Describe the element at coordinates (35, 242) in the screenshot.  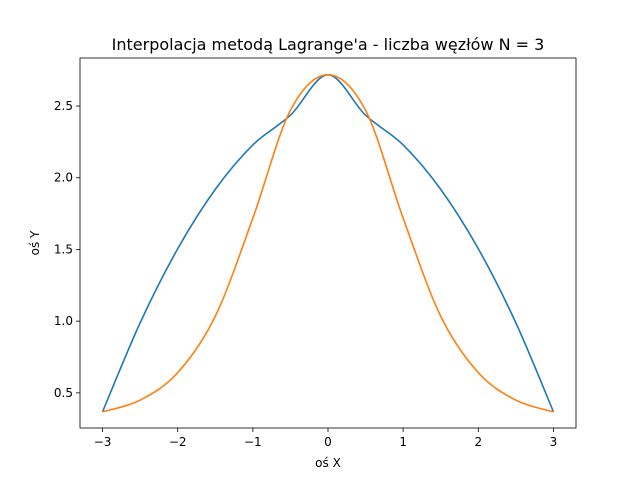
I see `y-axis-label: oś Y` at that location.